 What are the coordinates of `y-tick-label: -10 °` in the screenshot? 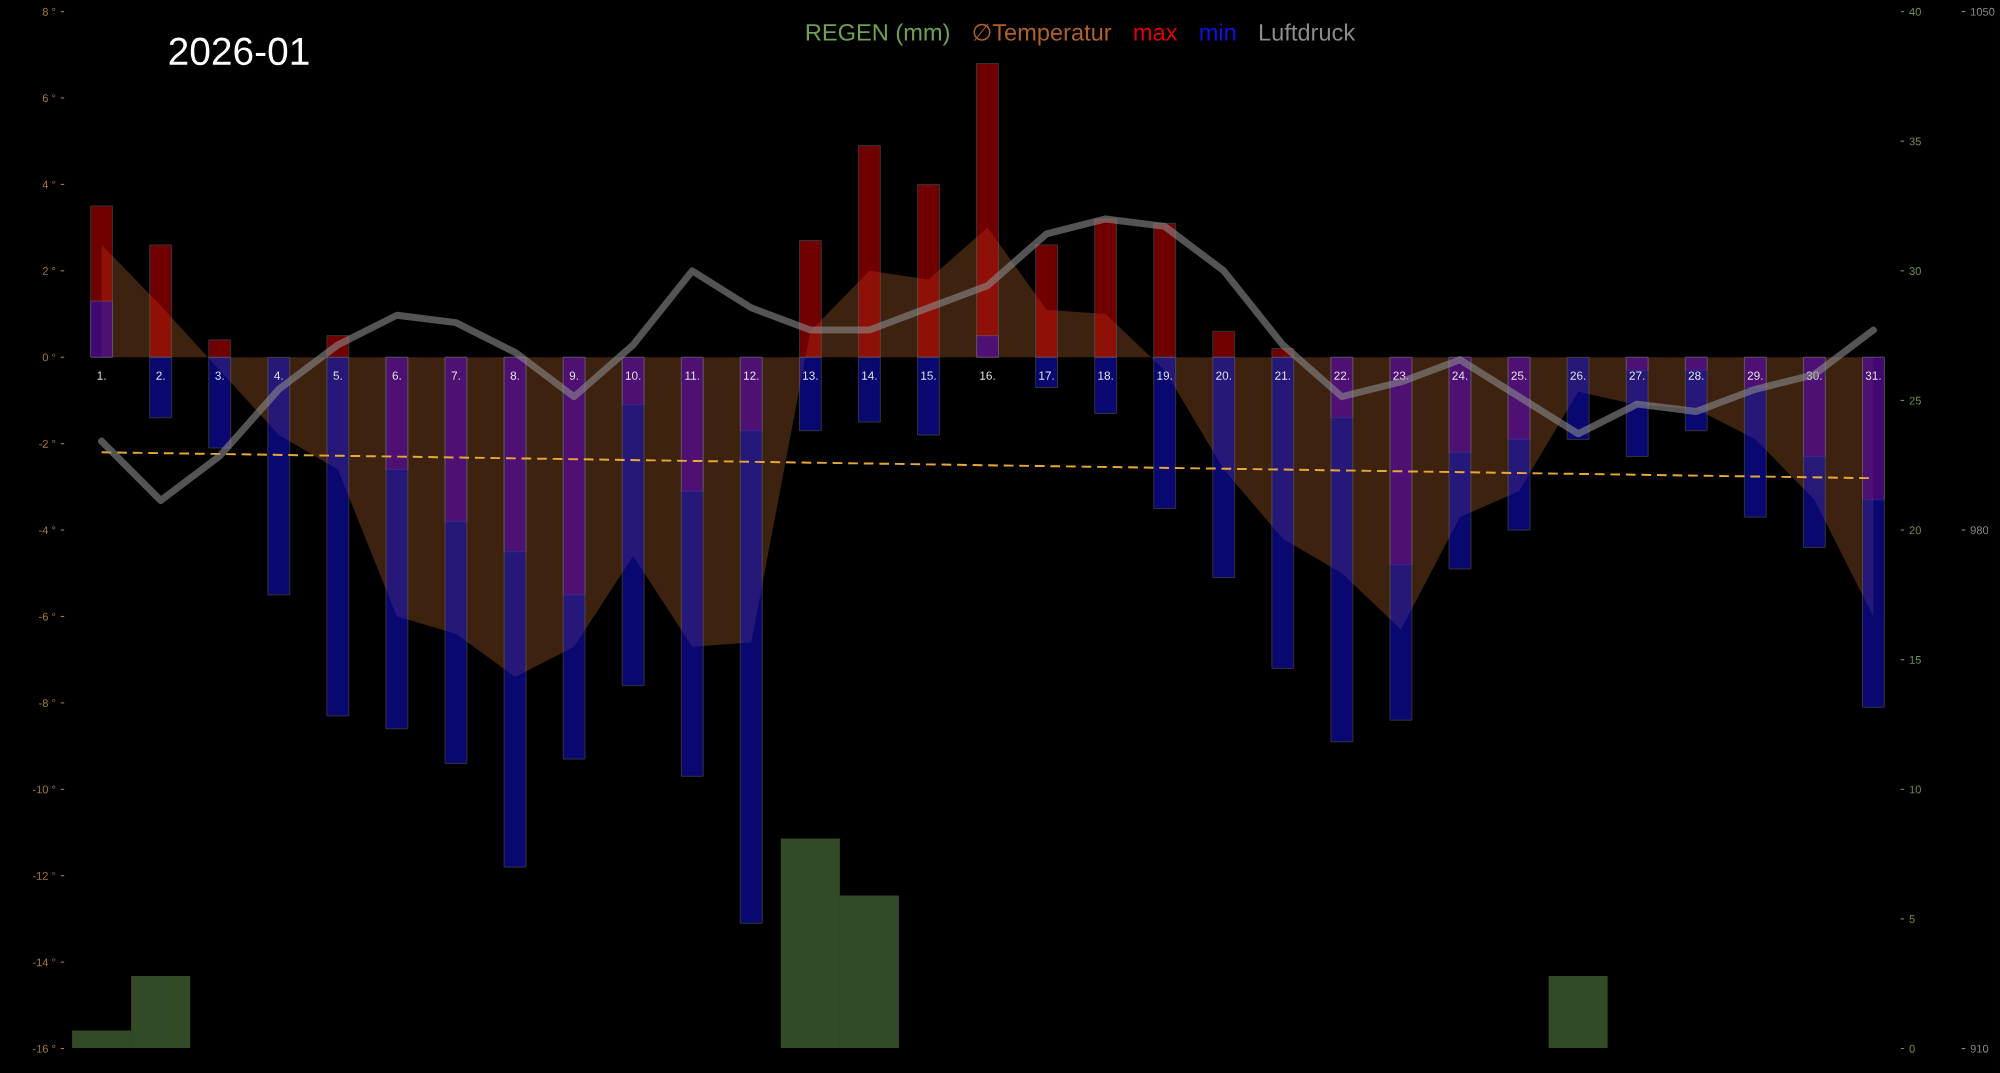 It's located at (44, 789).